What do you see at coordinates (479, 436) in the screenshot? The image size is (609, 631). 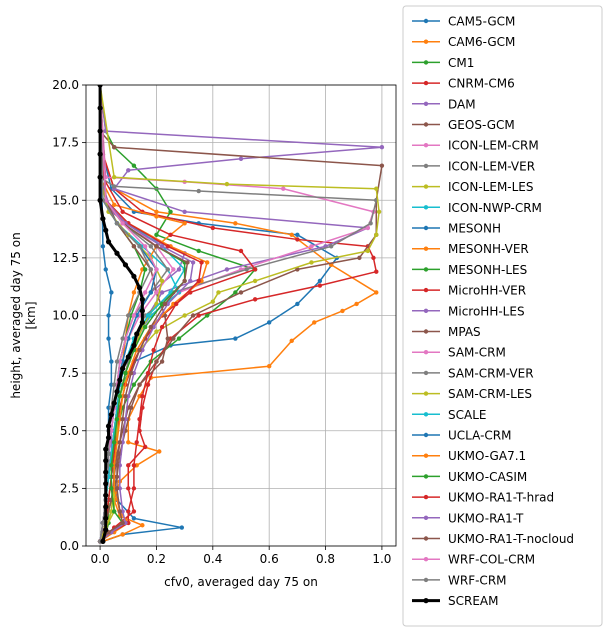 I see `legend-label: UCLA-CRM` at bounding box center [479, 436].